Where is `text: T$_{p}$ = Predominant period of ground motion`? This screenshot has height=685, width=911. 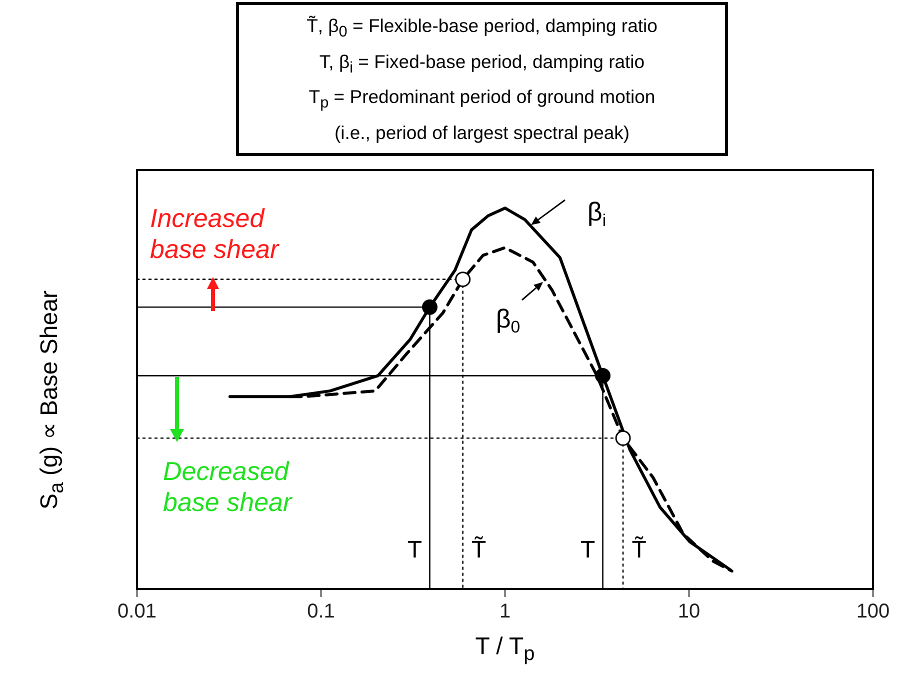
text: T$_{p}$ = Predominant period of ground motion is located at coordinates (482, 99).